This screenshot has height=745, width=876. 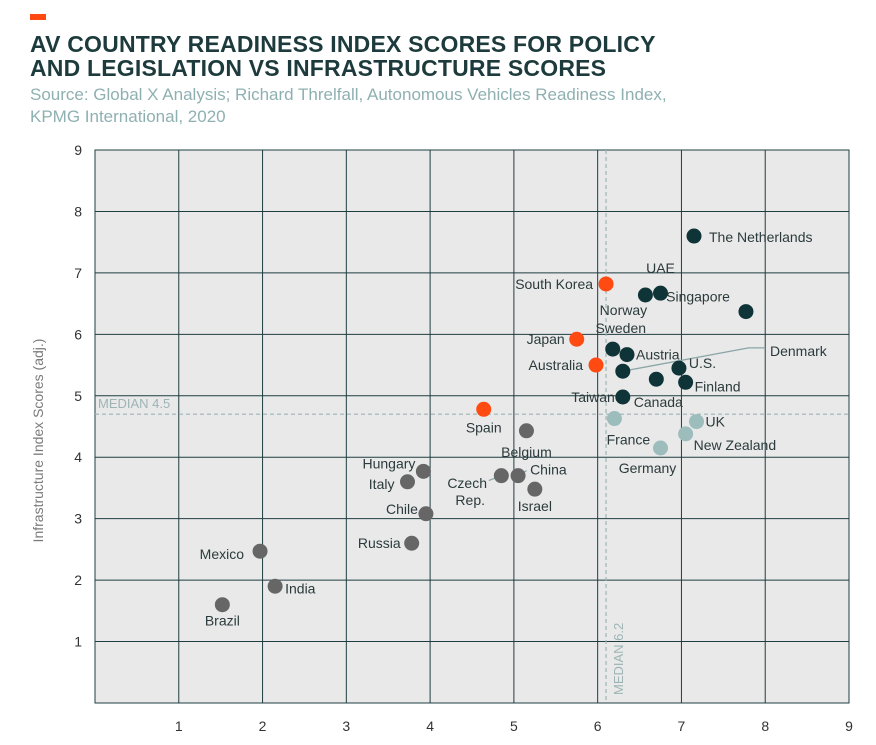 I want to click on y-tick-label: 9, so click(x=78, y=150).